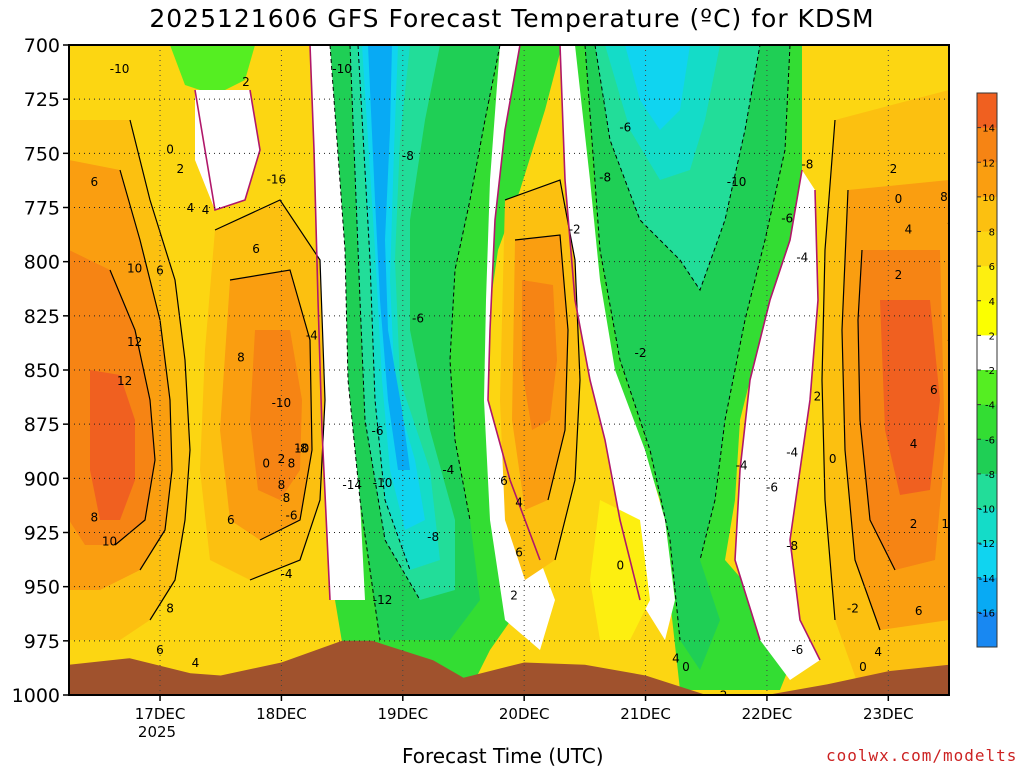  I want to click on y-tick-label: 875, so click(42, 425).